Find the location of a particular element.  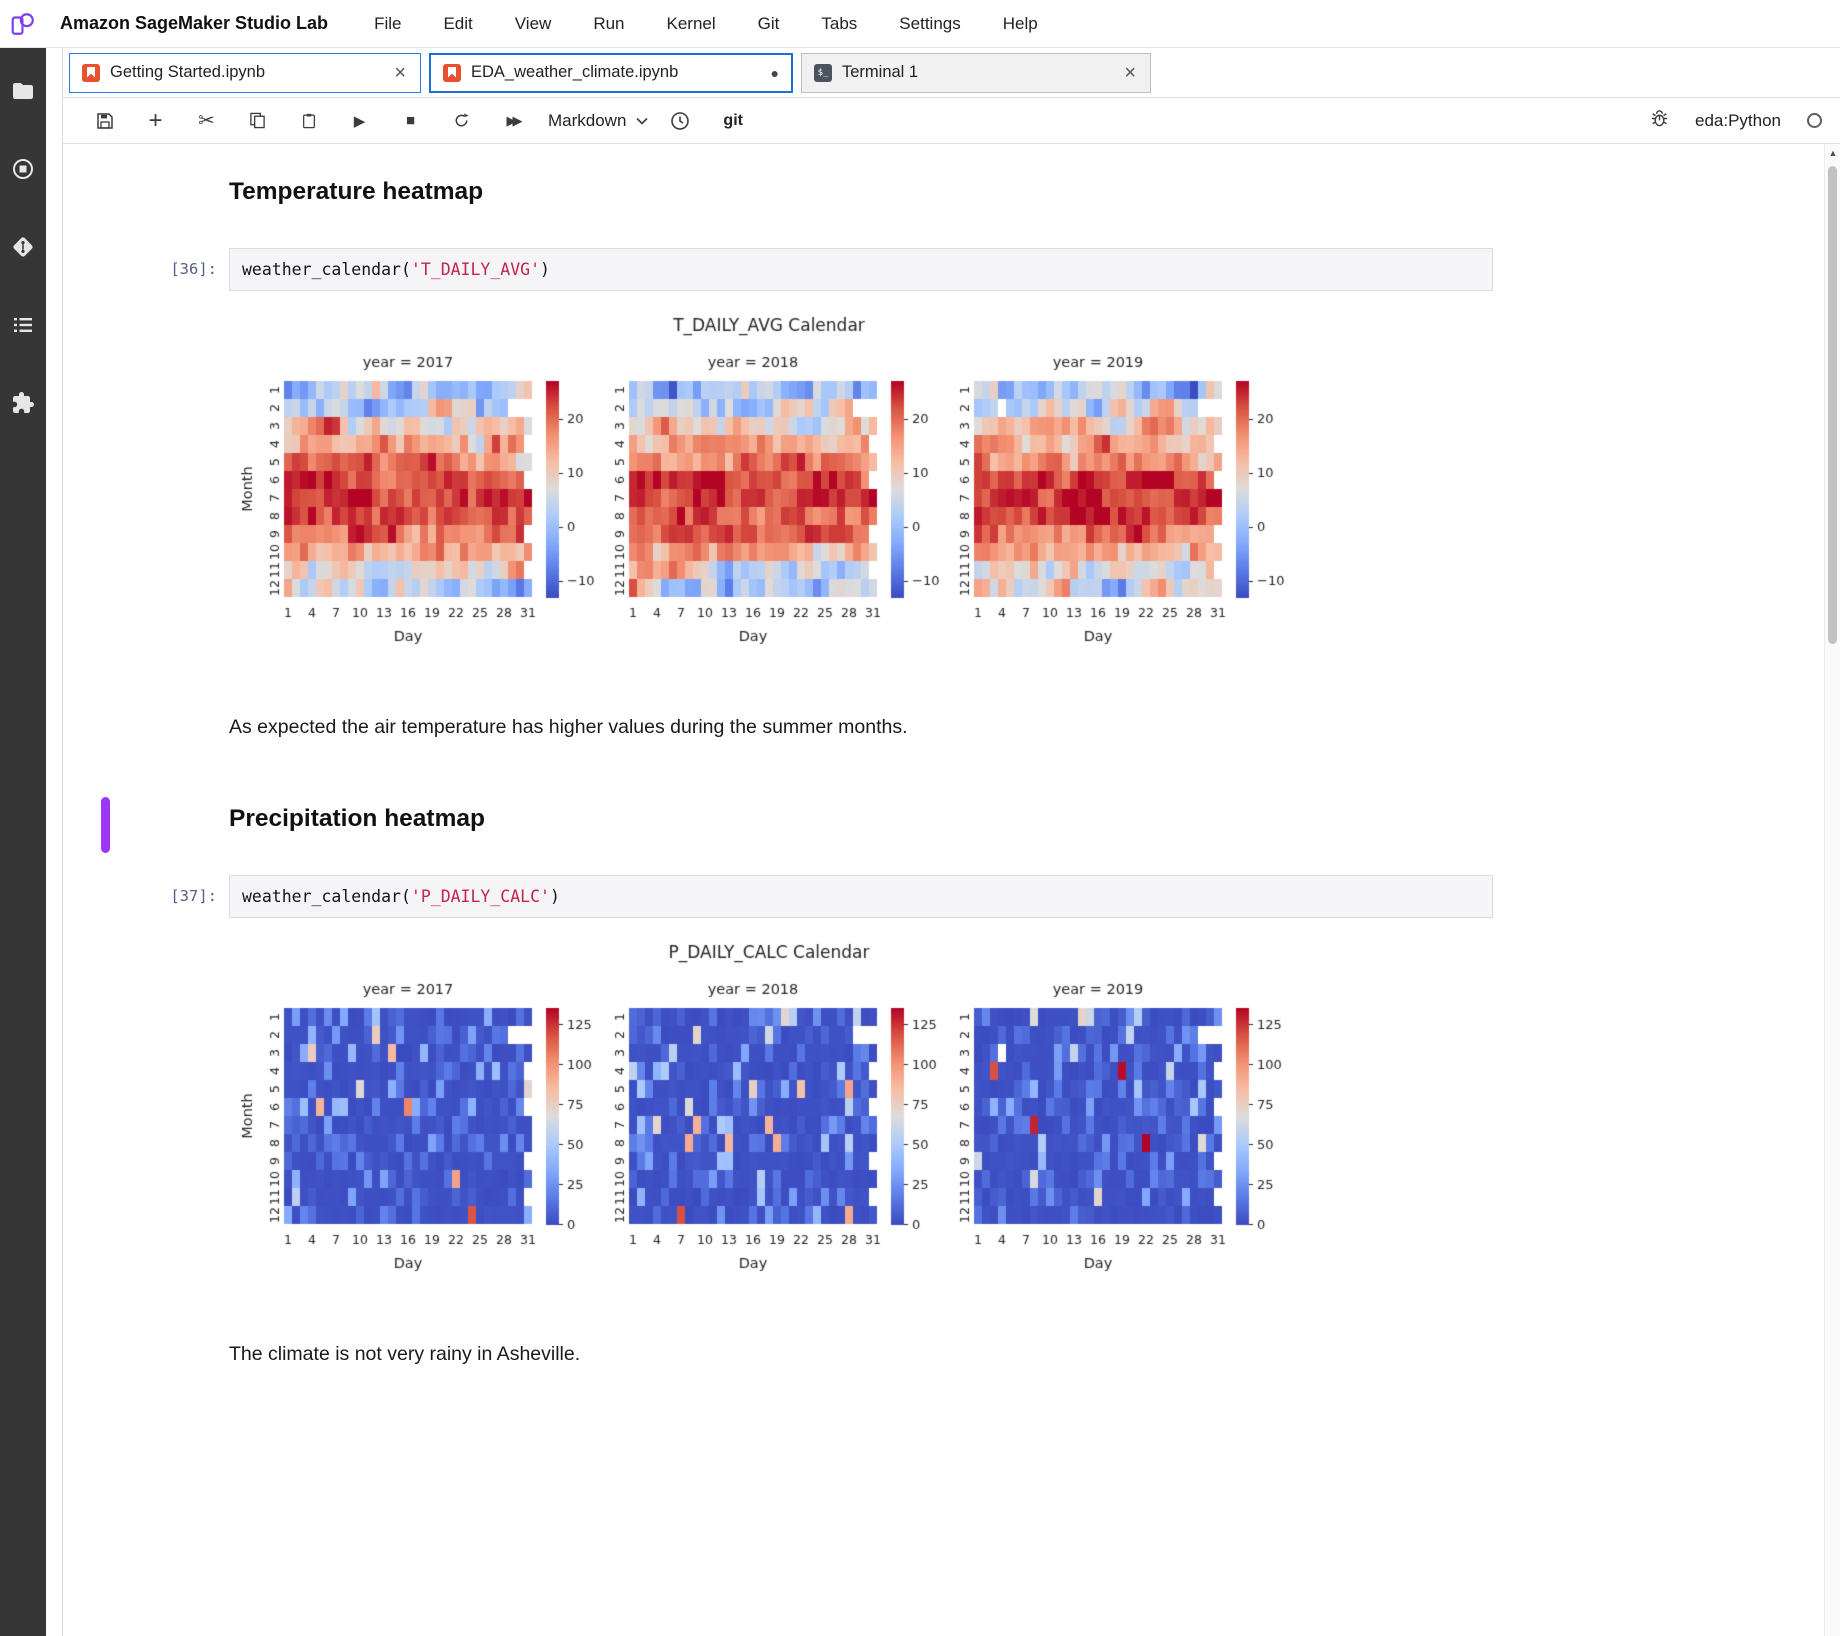

code-string: 'P_DAILY_CALC' is located at coordinates (480, 896).